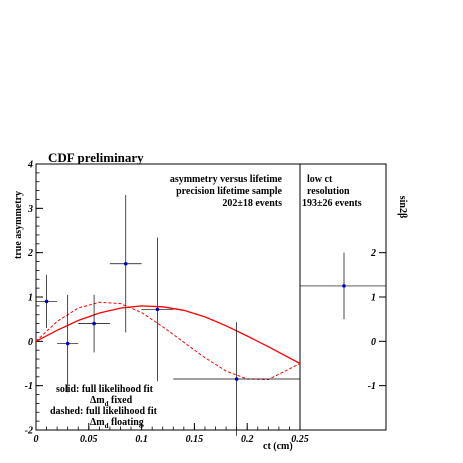 This screenshot has width=463, height=463. Describe the element at coordinates (373, 298) in the screenshot. I see `right-y-tick-label: 1` at that location.